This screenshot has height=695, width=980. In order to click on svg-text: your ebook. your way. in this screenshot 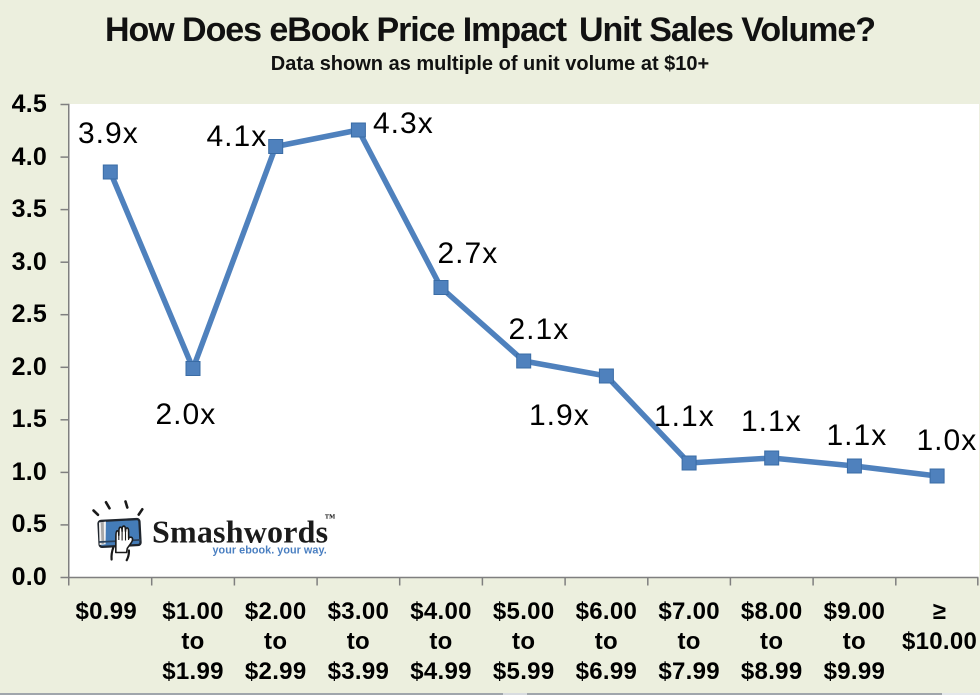, I will do `click(270, 551)`.